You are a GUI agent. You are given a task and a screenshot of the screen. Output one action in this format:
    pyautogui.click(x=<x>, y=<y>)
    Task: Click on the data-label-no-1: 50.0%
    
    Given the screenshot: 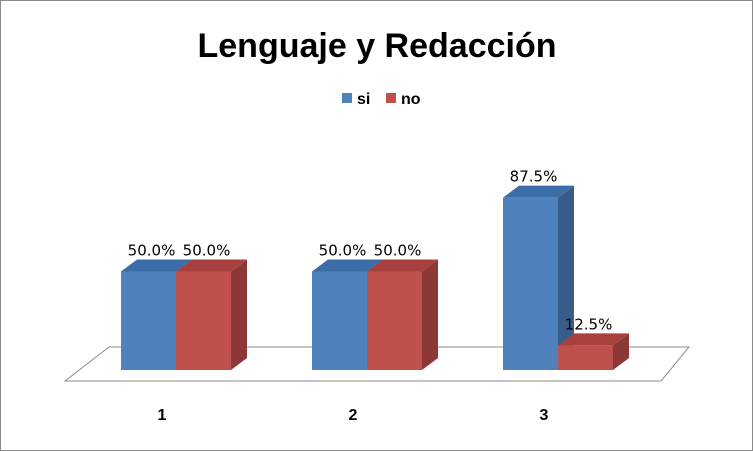 What is the action you would take?
    pyautogui.click(x=207, y=251)
    